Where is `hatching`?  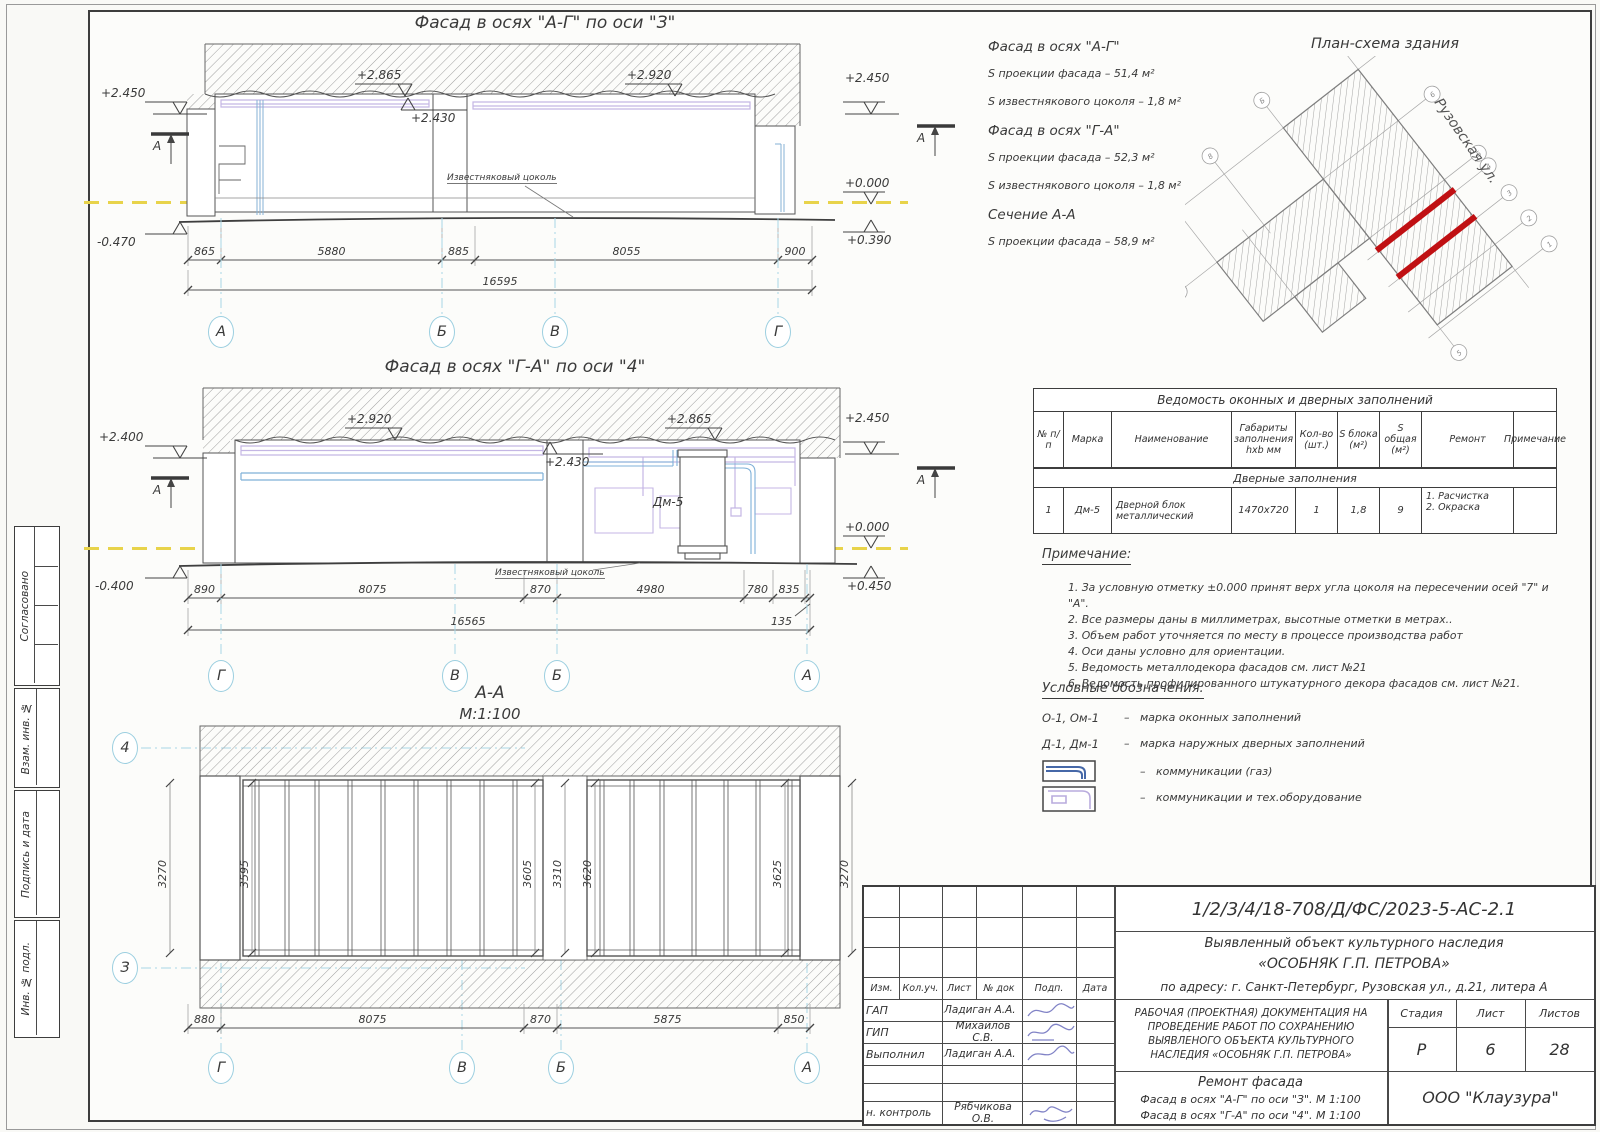
hatching is located at coordinates (494, 84).